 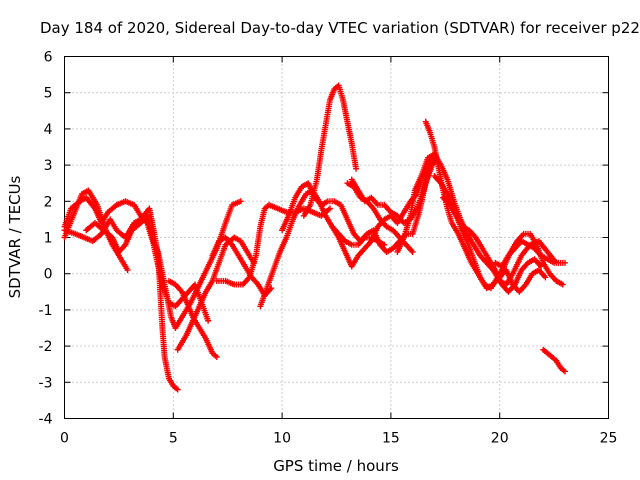 What do you see at coordinates (338, 439) in the screenshot?
I see `x-tick-labels: 0 5 10 15 20 25` at bounding box center [338, 439].